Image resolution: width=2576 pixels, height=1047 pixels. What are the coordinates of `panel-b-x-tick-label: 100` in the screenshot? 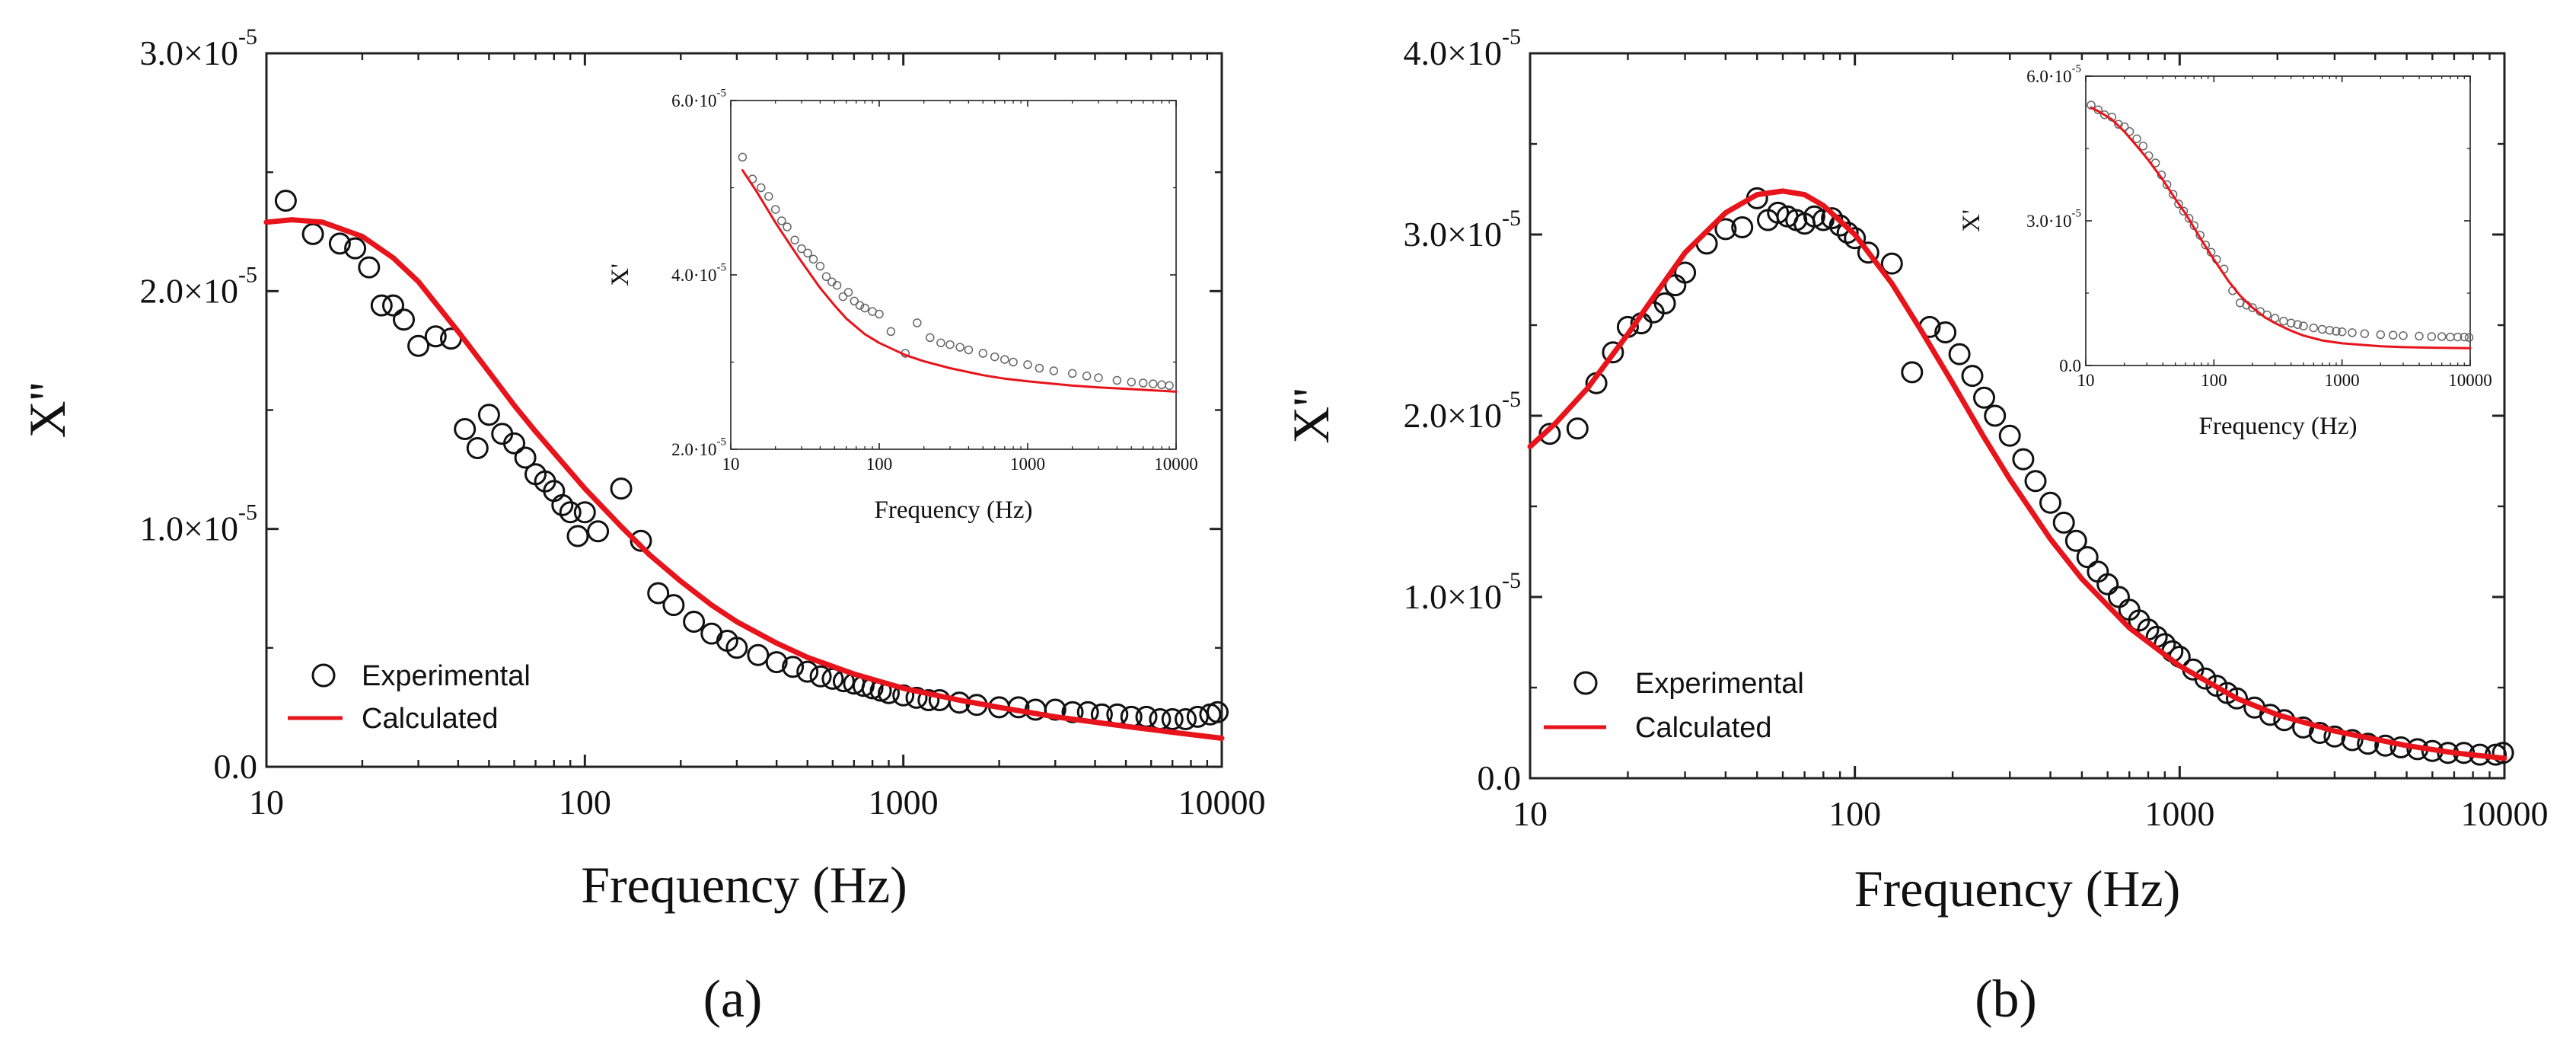 It's located at (1854, 814).